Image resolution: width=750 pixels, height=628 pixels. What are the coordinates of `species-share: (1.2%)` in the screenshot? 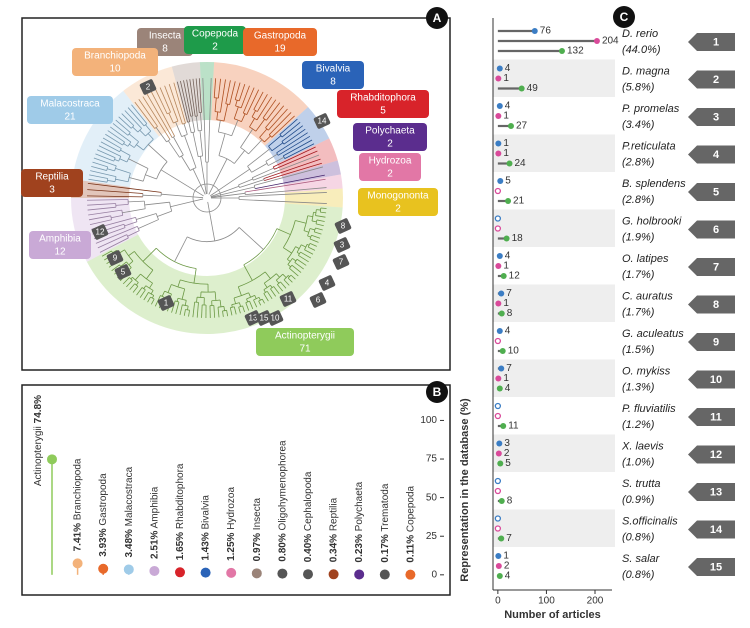 It's located at (638, 425).